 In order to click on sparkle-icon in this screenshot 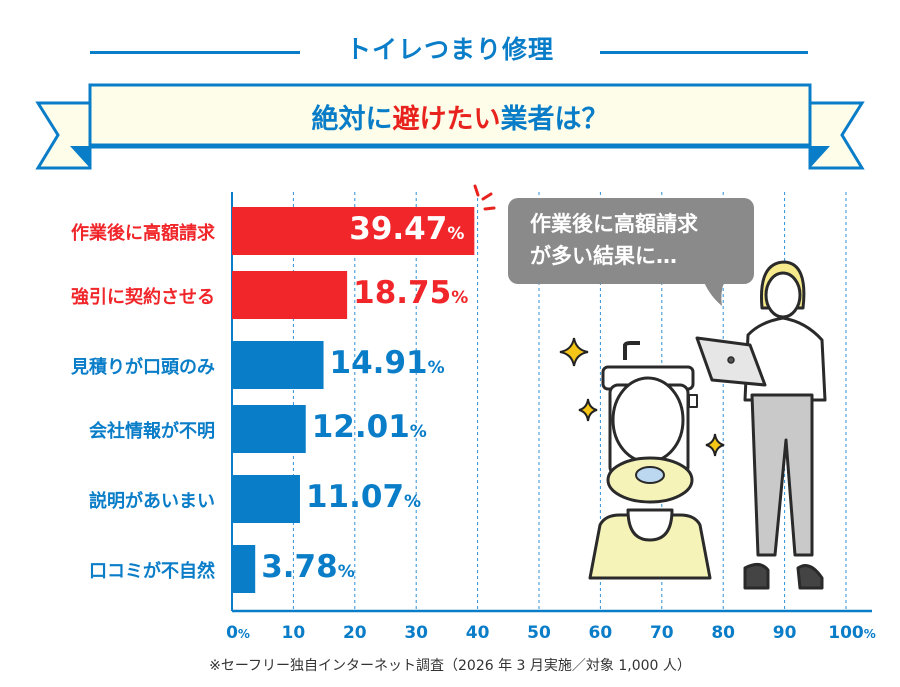, I will do `click(642, 397)`.